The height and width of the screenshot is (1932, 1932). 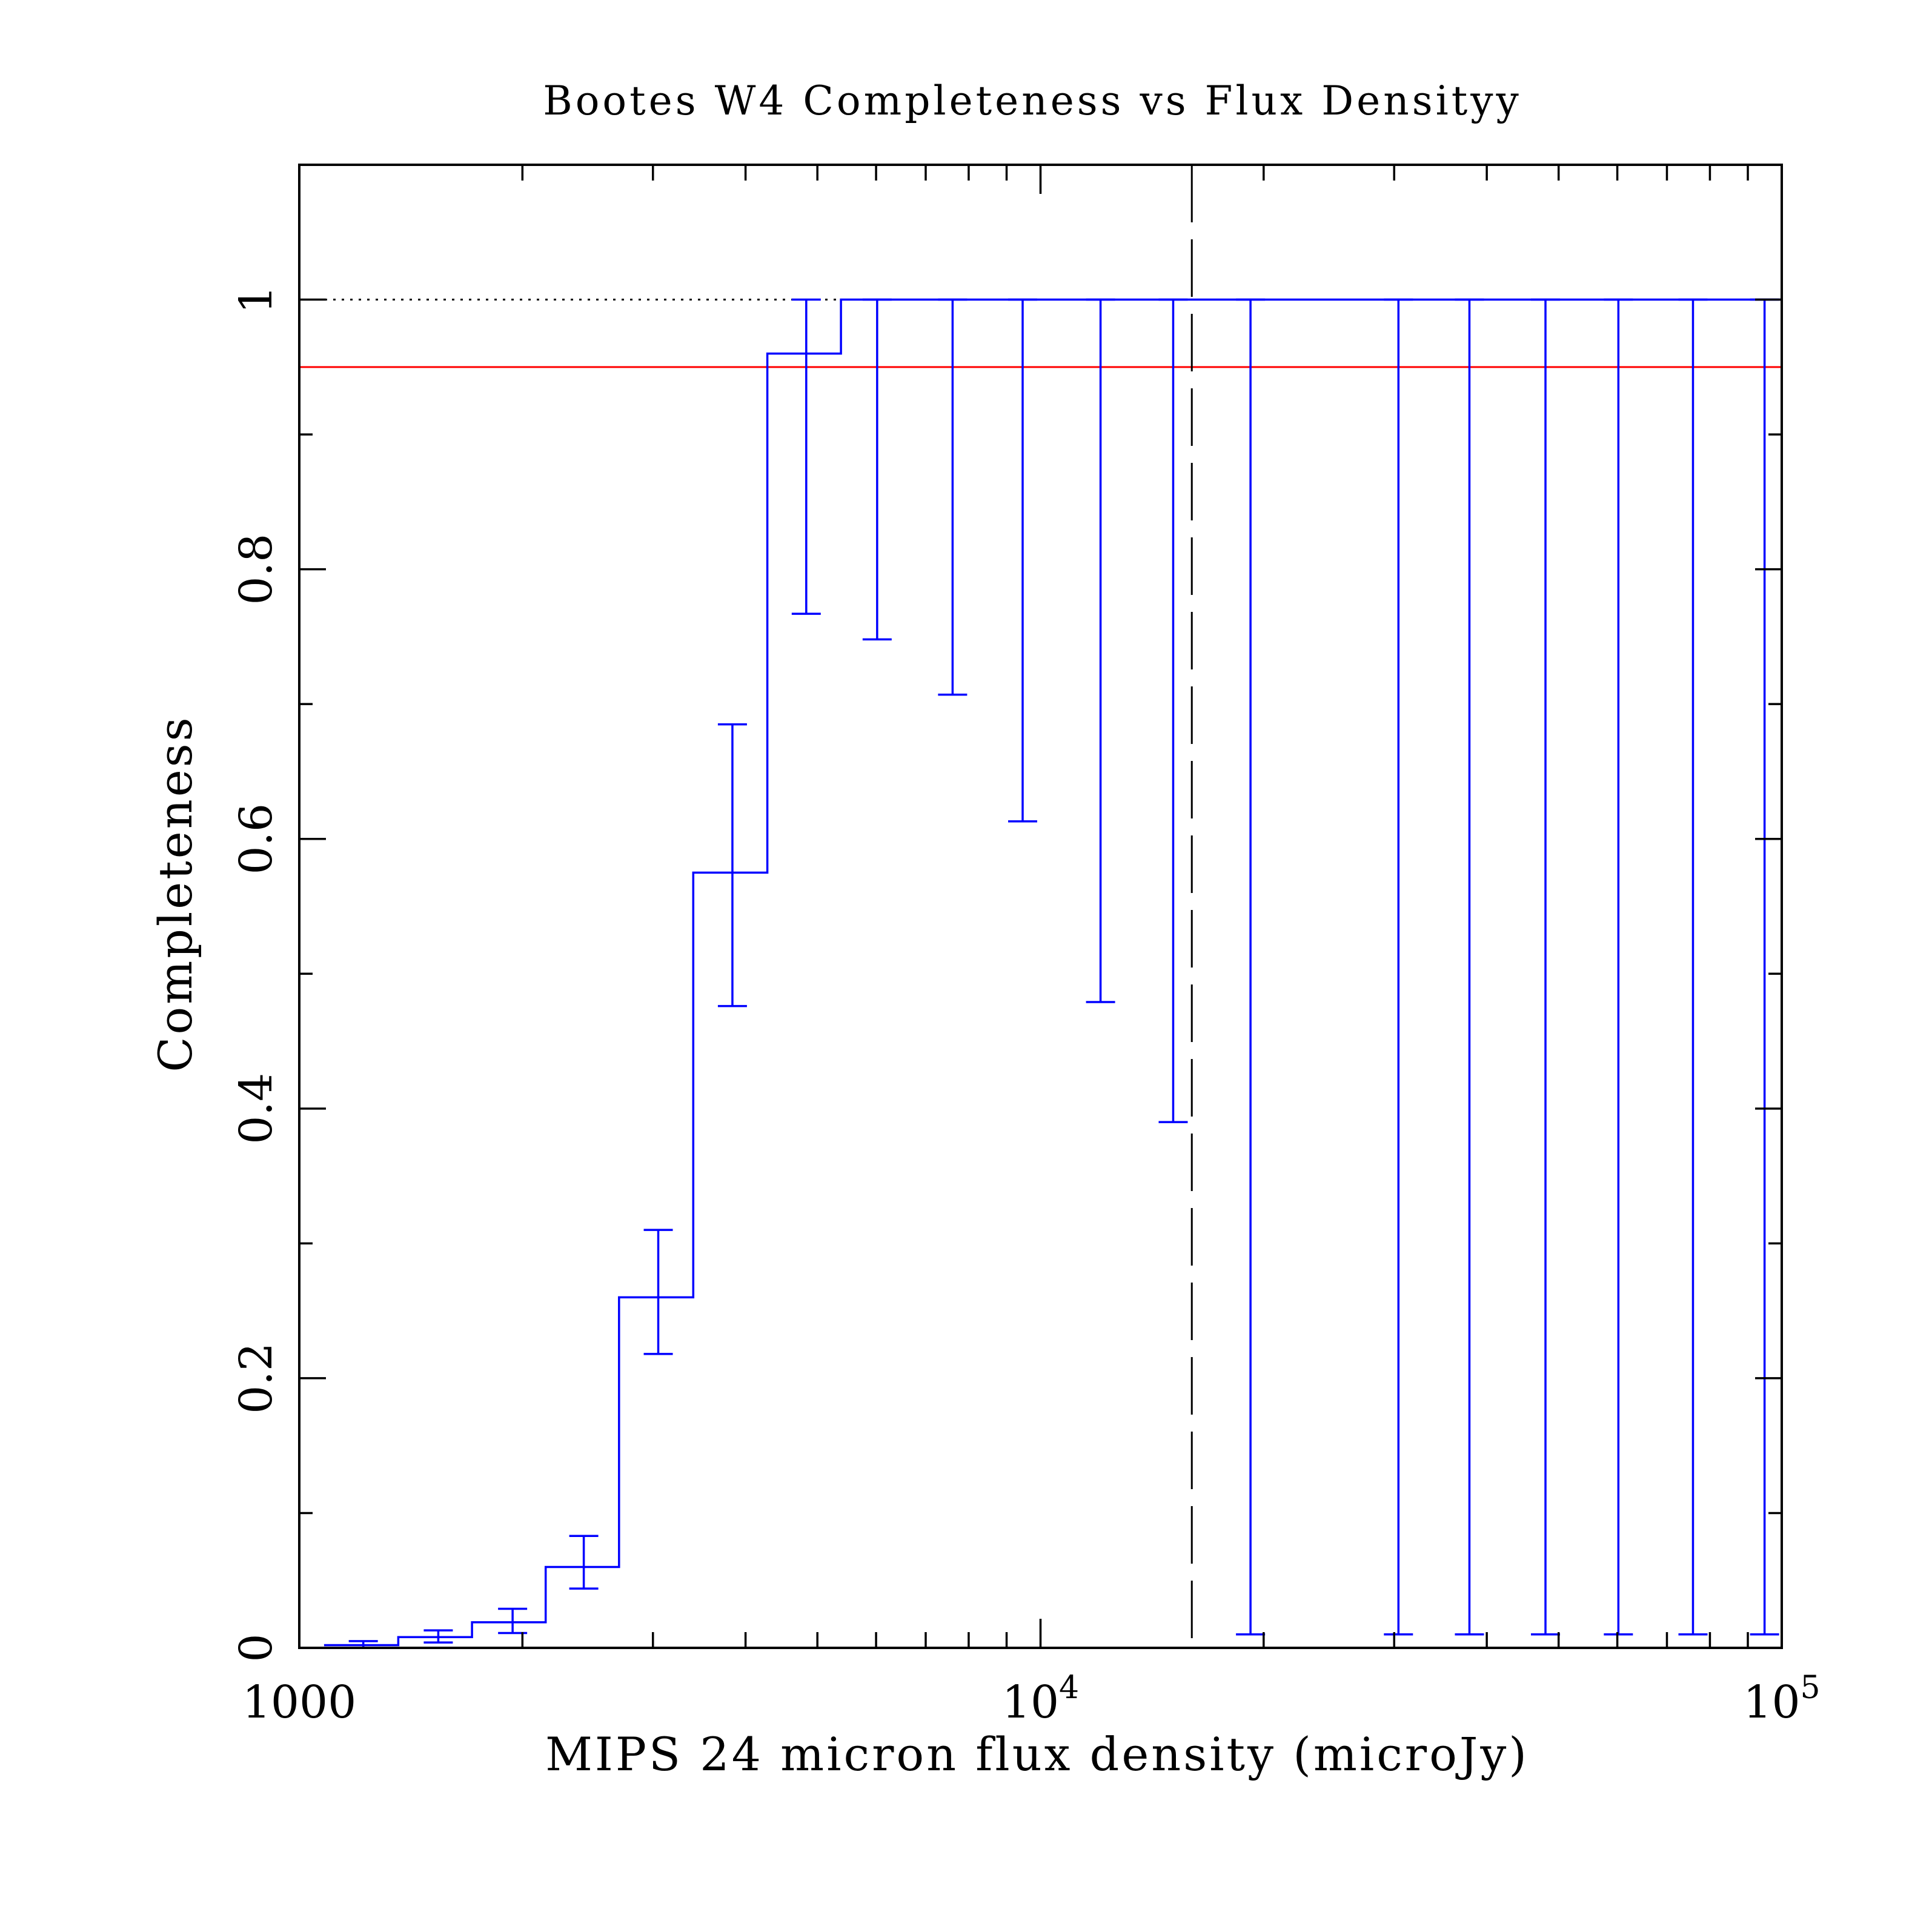 I want to click on chart-title: Bootes W4 Completeness vs Flux Densityy, so click(x=1032, y=101).